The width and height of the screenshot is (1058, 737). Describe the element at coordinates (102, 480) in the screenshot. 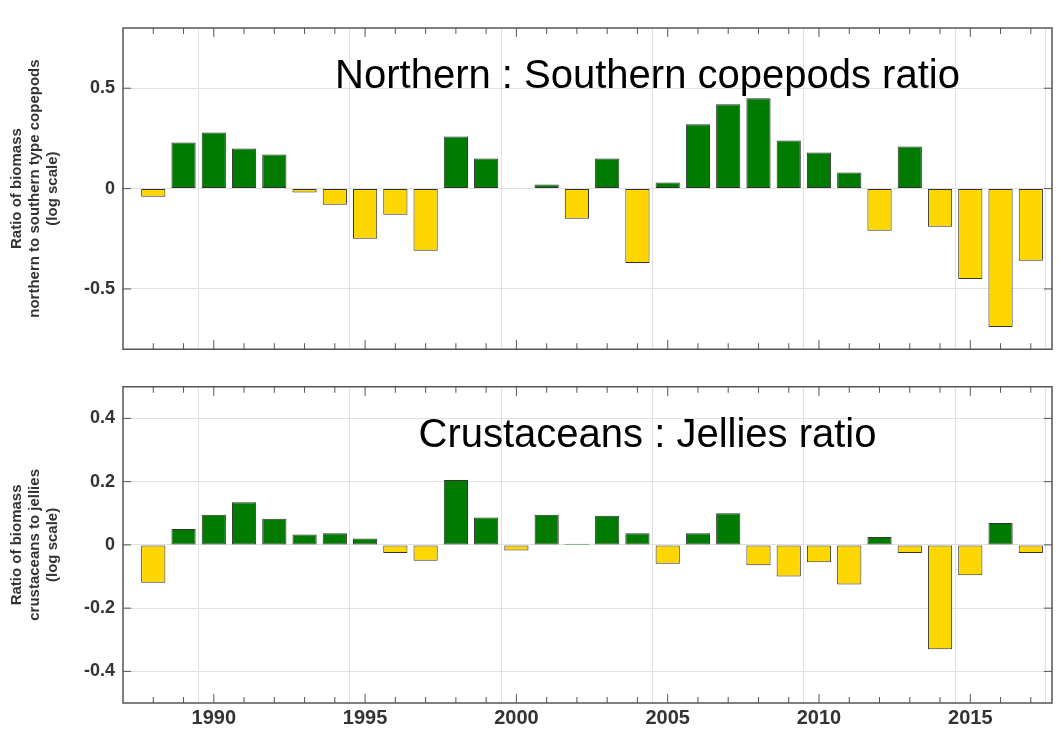

I see `y-tick-label: 0.2` at that location.